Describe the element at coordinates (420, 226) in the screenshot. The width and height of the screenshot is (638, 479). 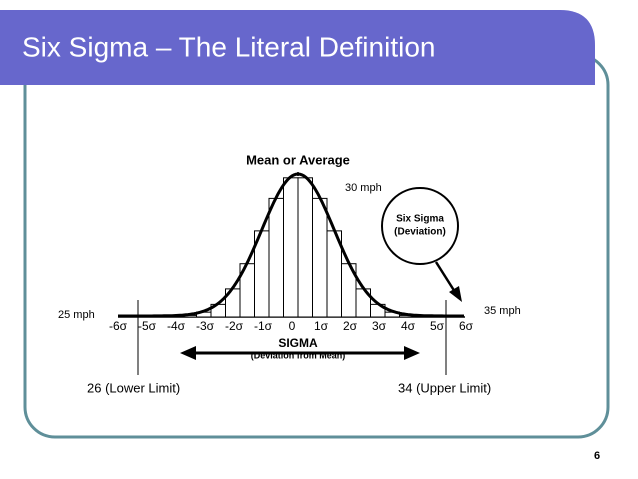
I see `callout-circle` at that location.